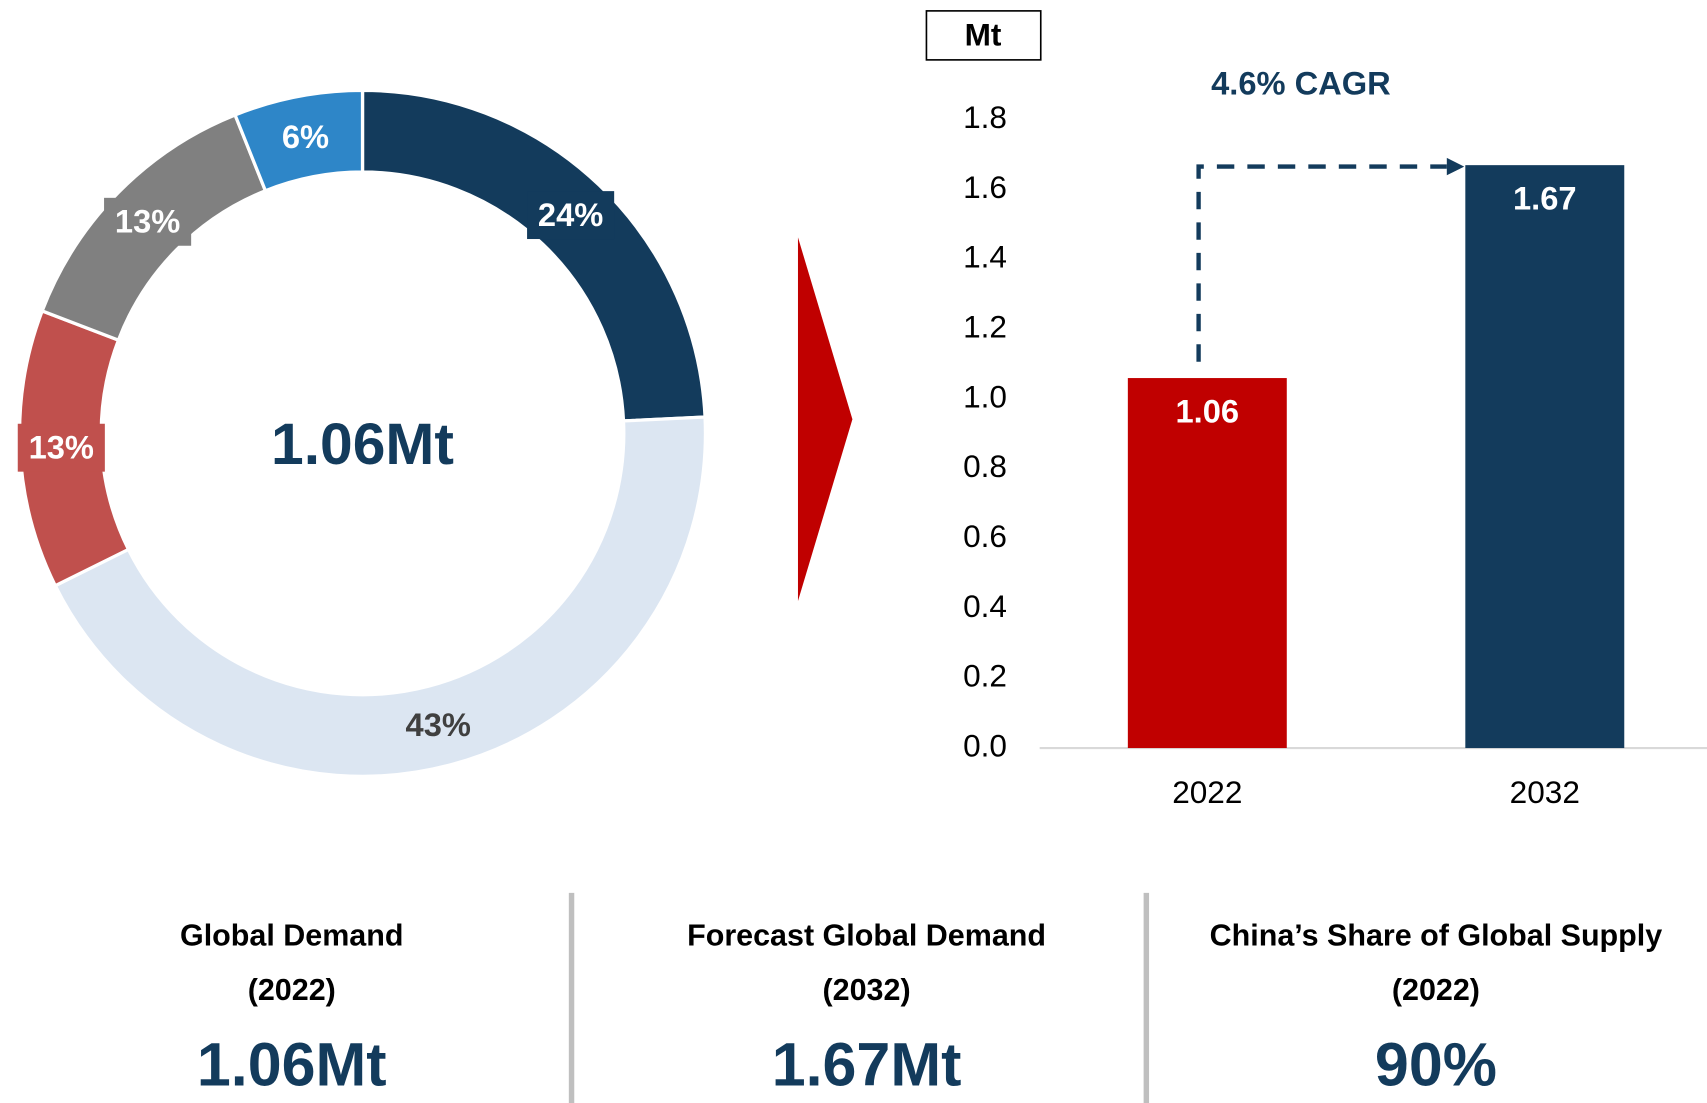  I want to click on chevron, so click(825, 419).